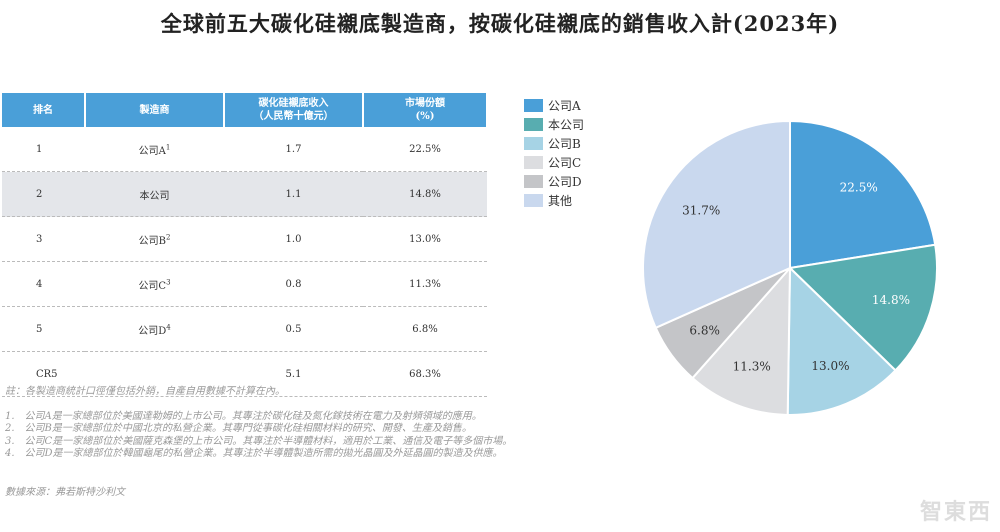 The height and width of the screenshot is (532, 1000). I want to click on rank-cell: 2, so click(43, 194).